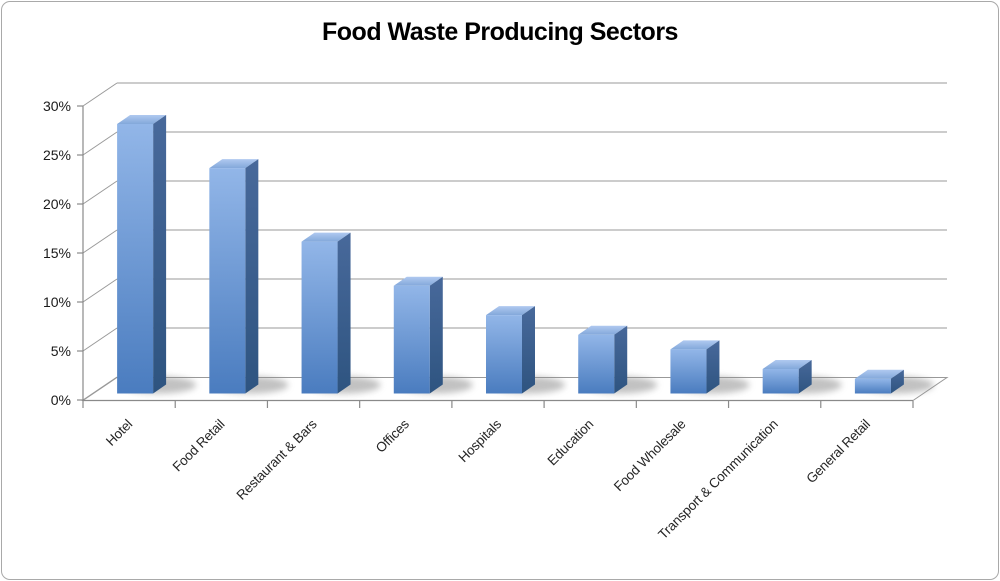 The height and width of the screenshot is (581, 1000). Describe the element at coordinates (57, 155) in the screenshot. I see `y-tick-label: 25%` at that location.